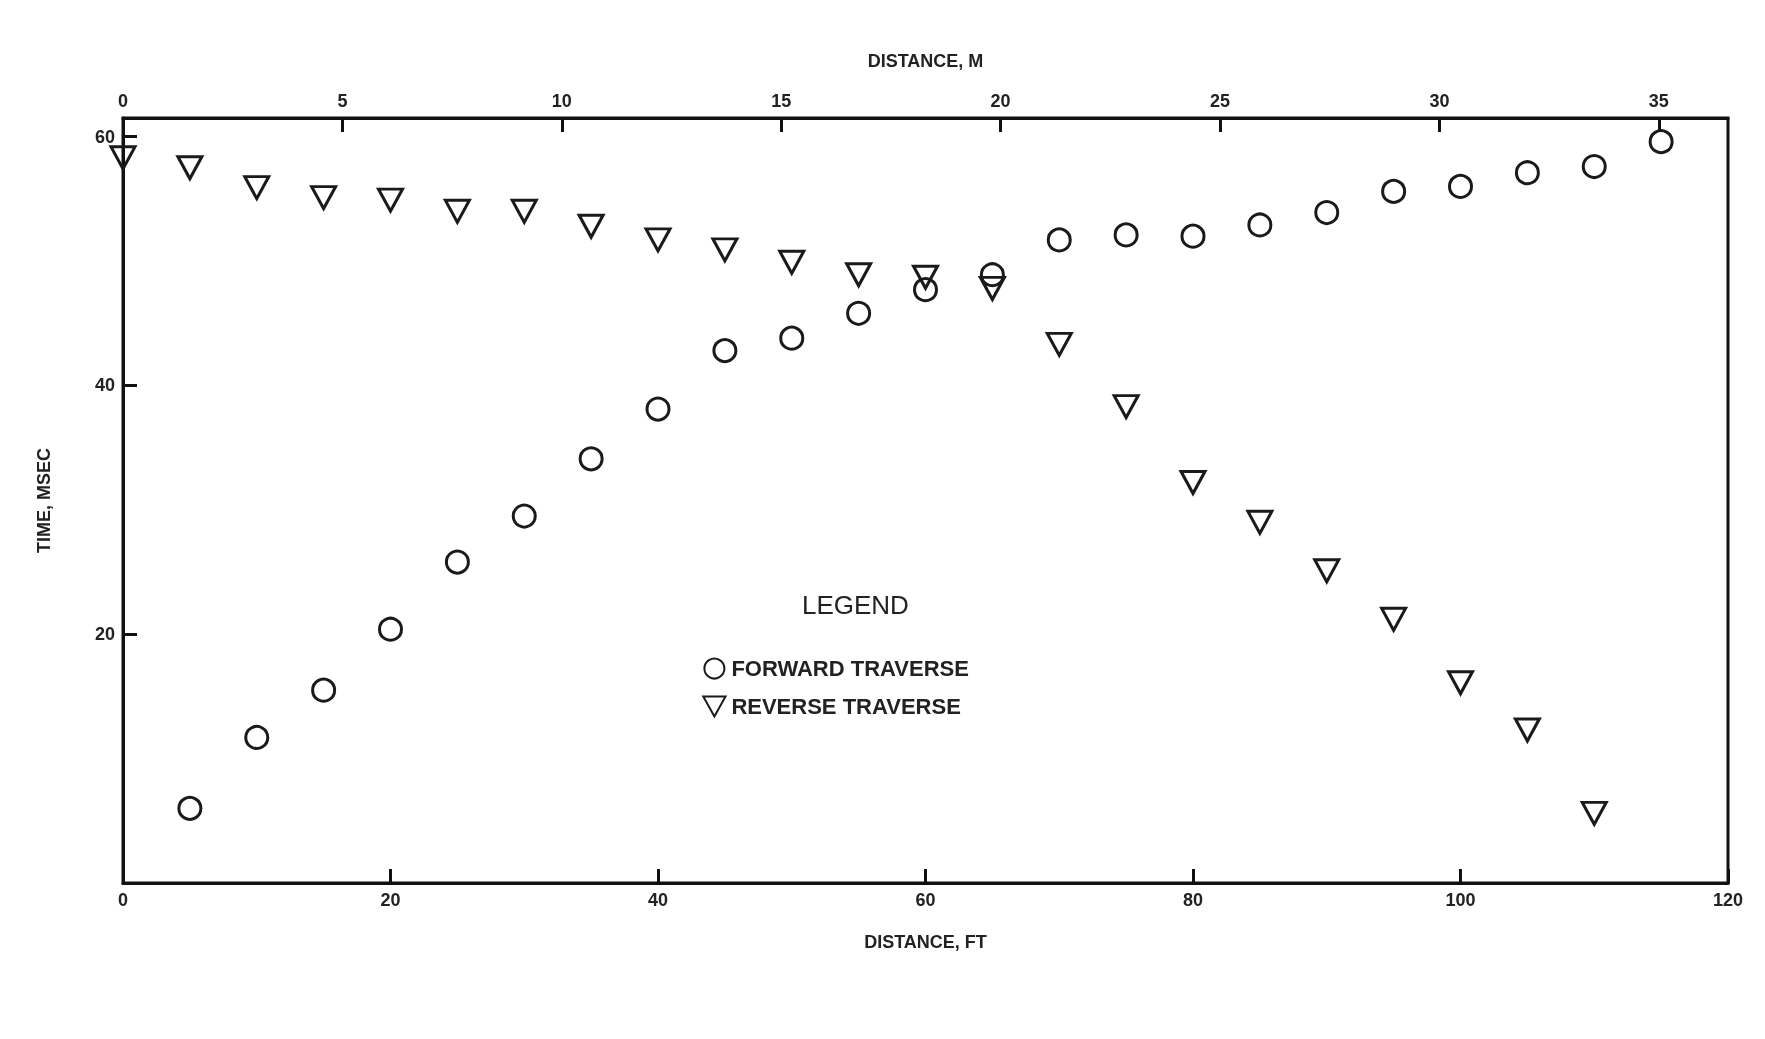 The width and height of the screenshot is (1765, 1039). Describe the element at coordinates (123, 900) in the screenshot. I see `x-tick-label: 0` at that location.